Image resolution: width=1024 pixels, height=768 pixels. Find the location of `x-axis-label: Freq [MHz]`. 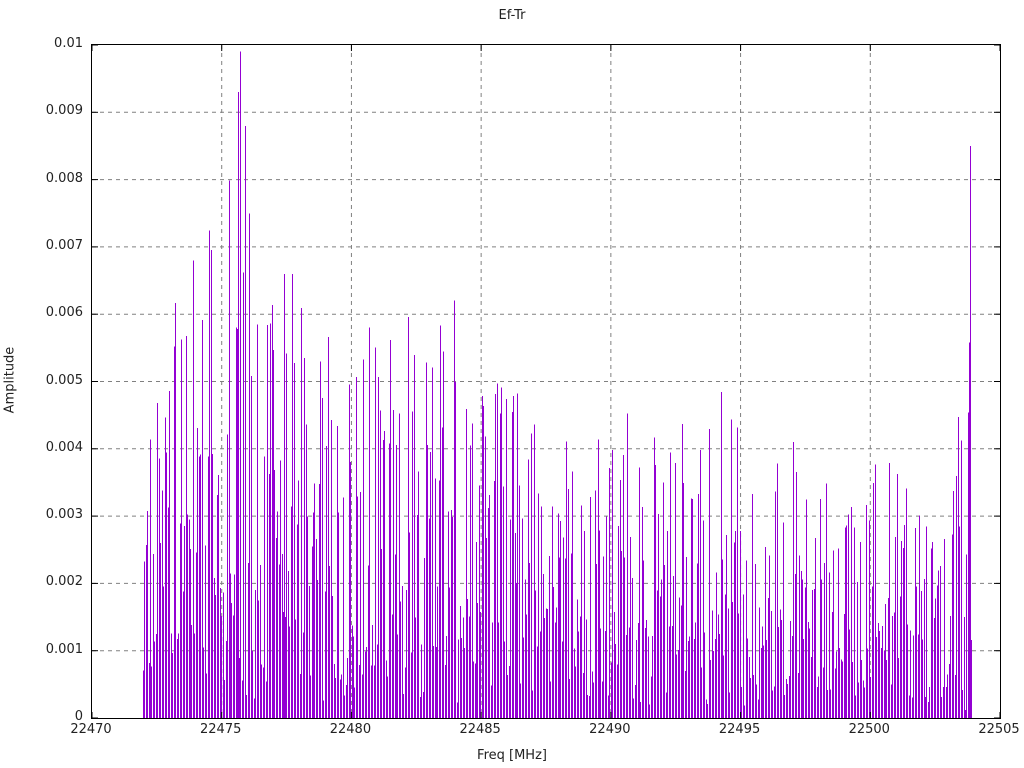

x-axis-label: Freq [MHz] is located at coordinates (512, 755).